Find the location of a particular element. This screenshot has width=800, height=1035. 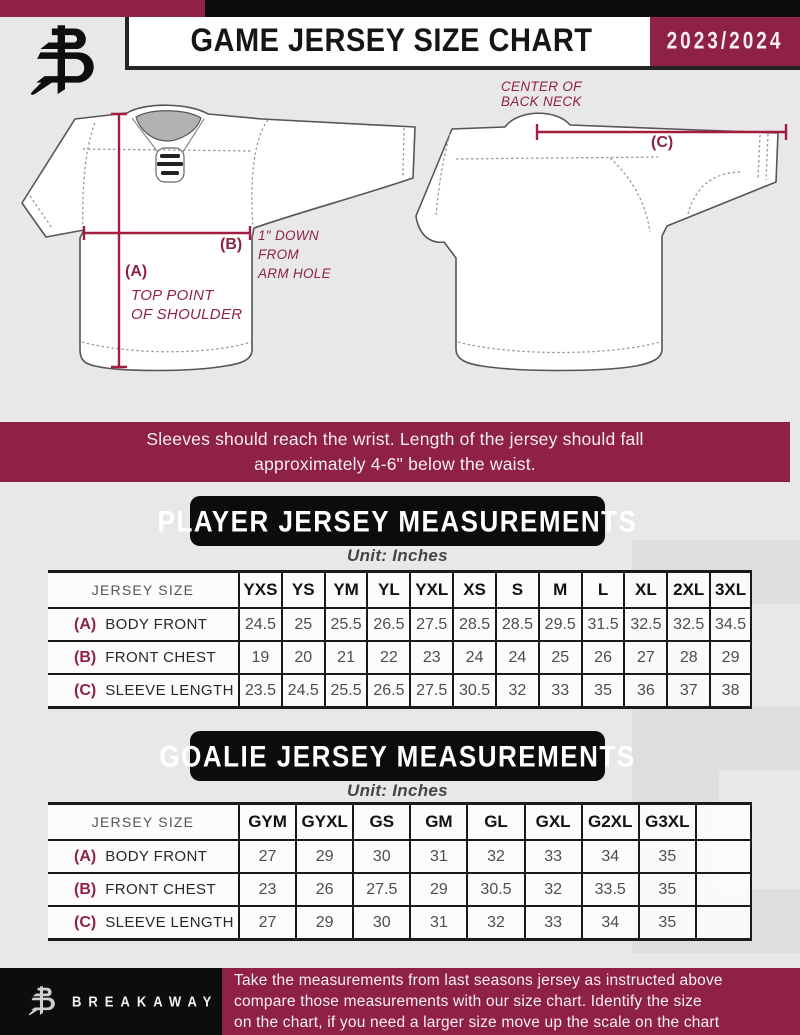

value-cell: 37 is located at coordinates (688, 690).